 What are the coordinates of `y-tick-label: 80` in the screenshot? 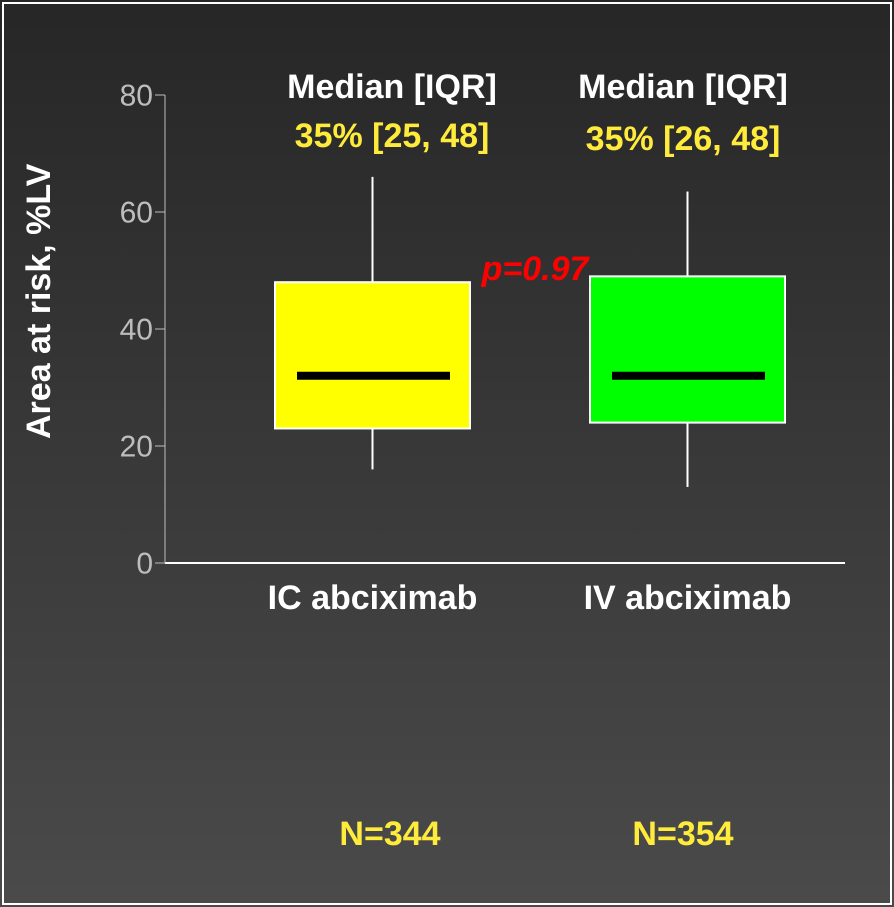 It's located at (136, 96).